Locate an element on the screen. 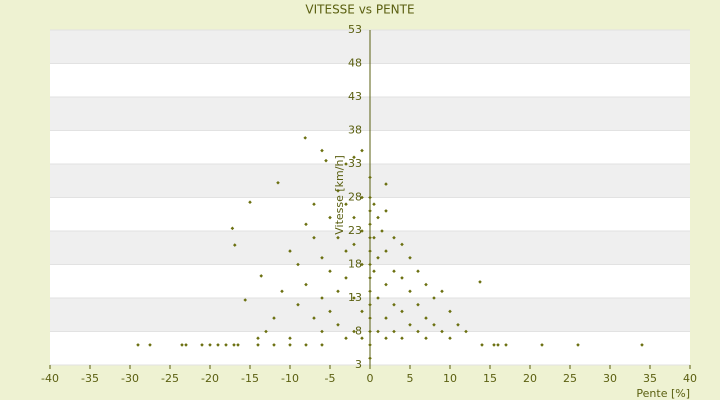  y-tick-label: 48 is located at coordinates (355, 63).